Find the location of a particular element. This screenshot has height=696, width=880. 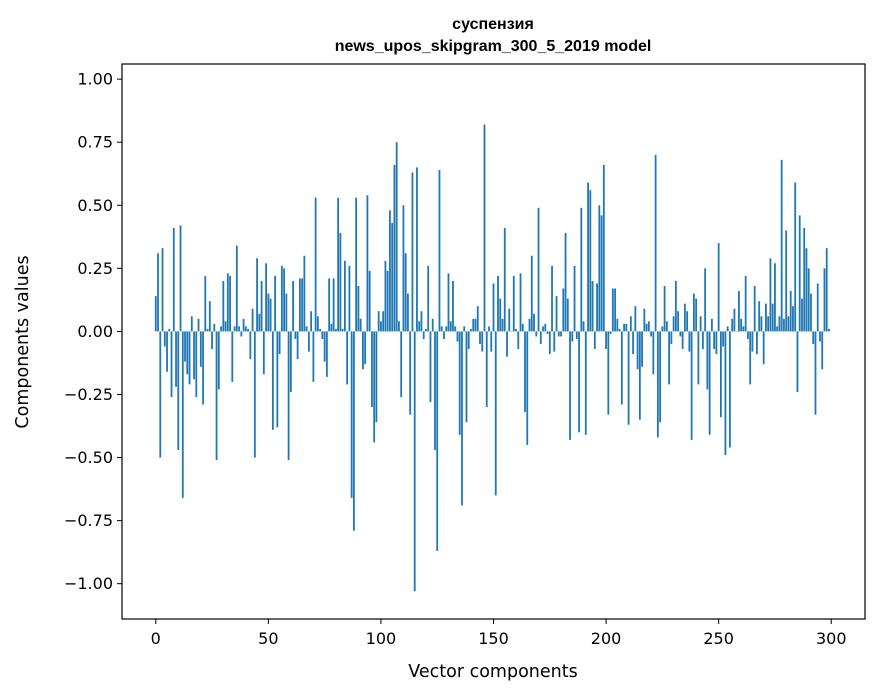

y-tick-label: −0.75 is located at coordinates (88, 520).